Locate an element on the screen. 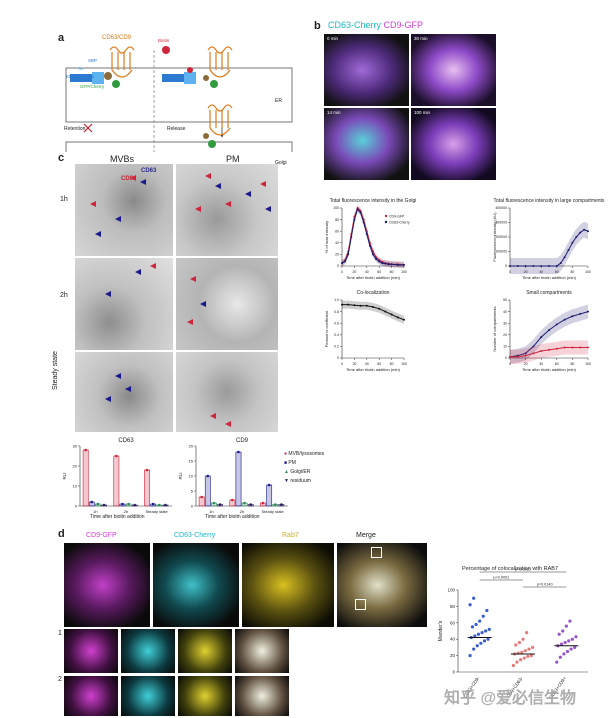  reporter-left is located at coordinates (116, 84).